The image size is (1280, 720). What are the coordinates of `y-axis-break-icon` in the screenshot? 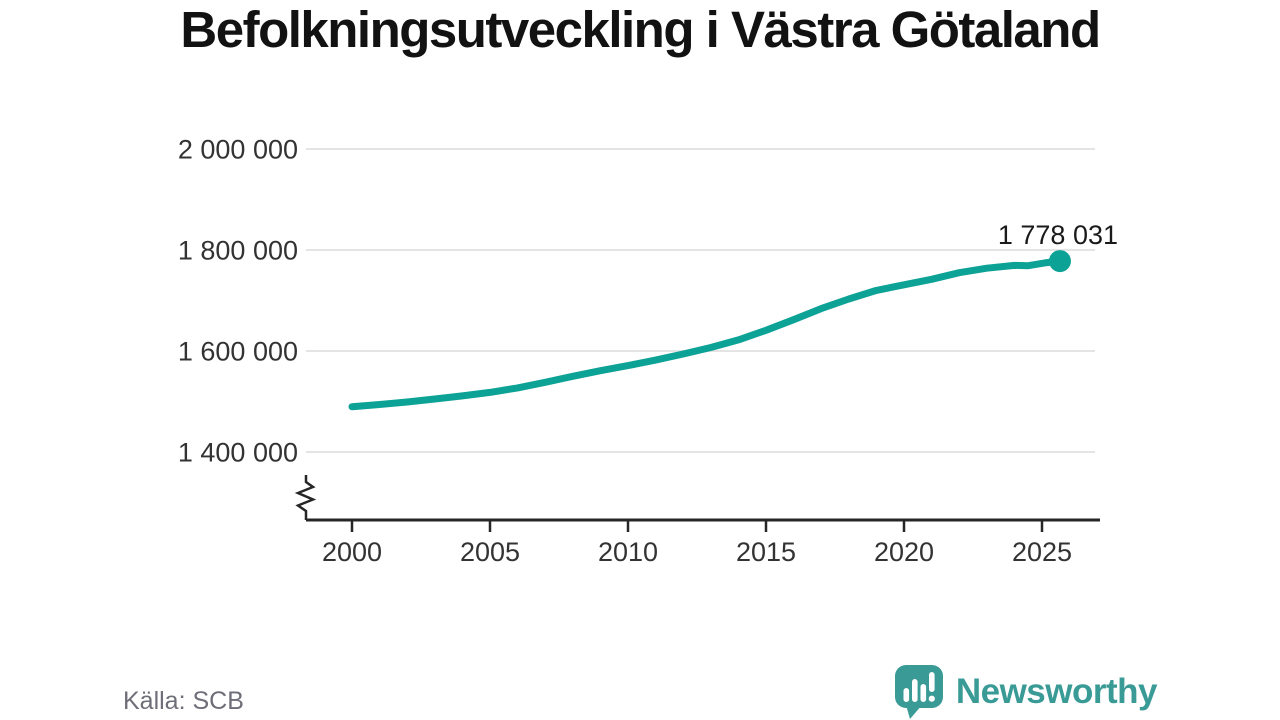 It's located at (305, 497).